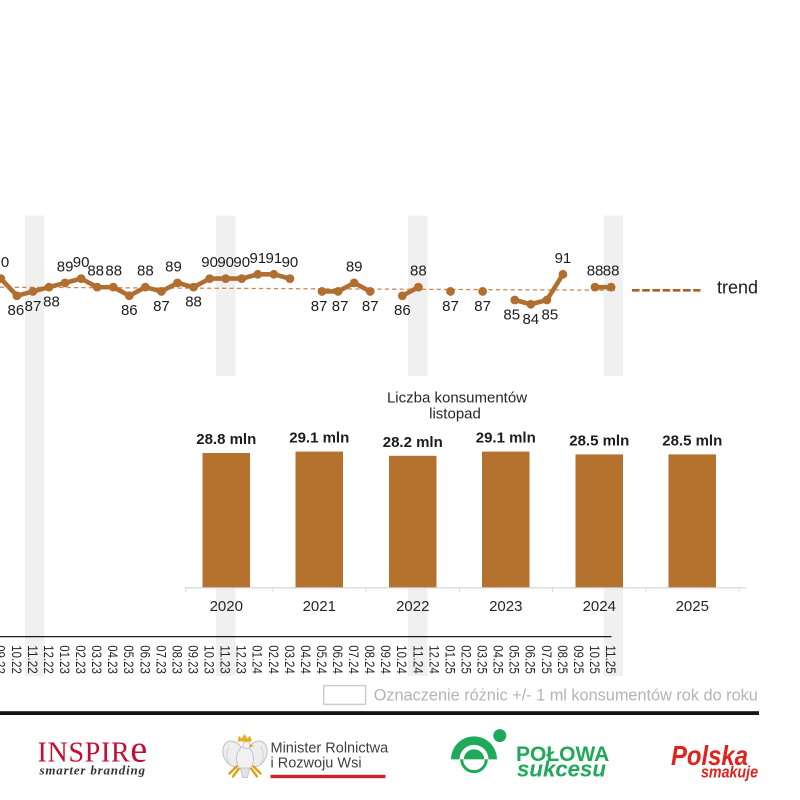 The image size is (800, 800). I want to click on svg-text: 2020, so click(226, 606).